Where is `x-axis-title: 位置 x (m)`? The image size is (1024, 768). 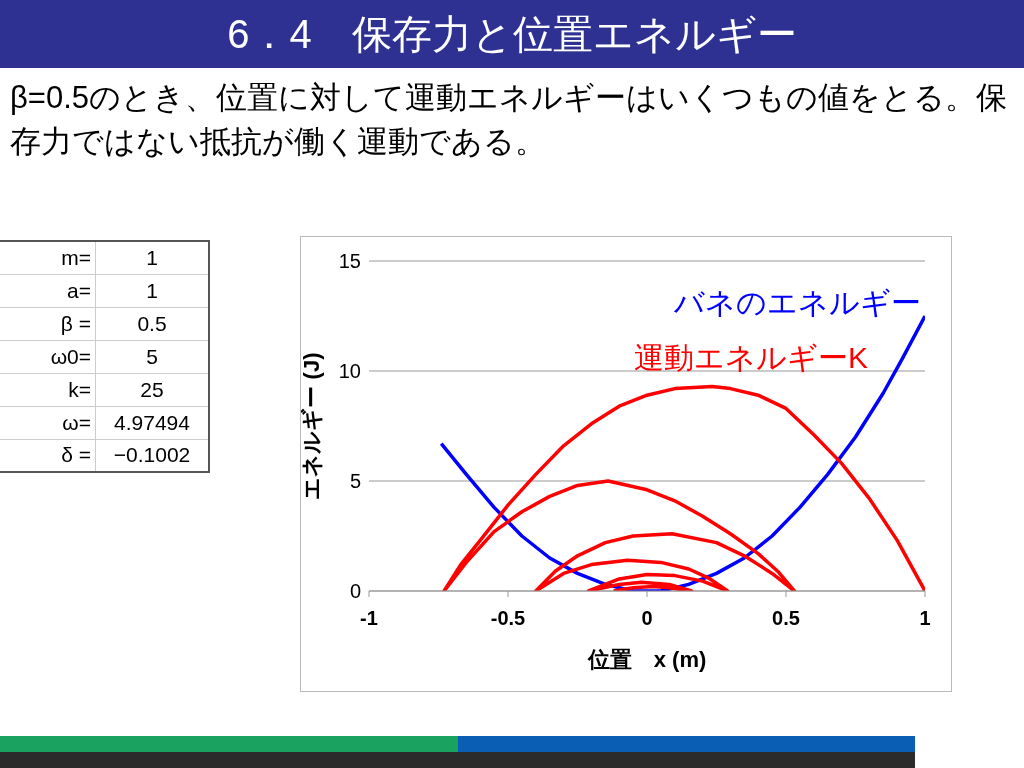 x-axis-title: 位置 x (m) is located at coordinates (646, 659).